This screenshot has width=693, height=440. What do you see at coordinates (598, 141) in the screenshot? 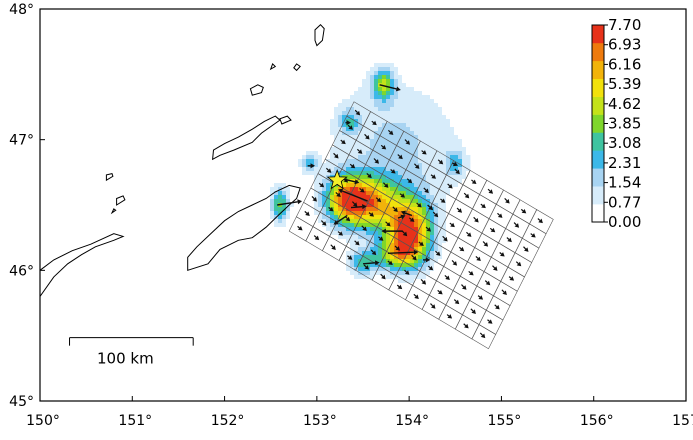
I see `colorbar-swatch` at bounding box center [598, 141].